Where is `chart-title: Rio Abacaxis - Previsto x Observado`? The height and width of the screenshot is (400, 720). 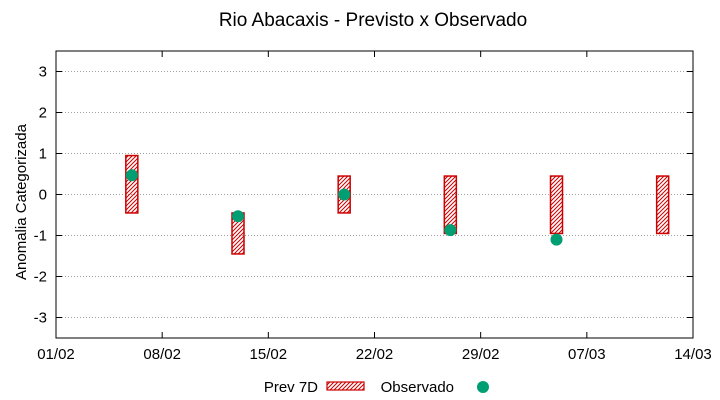
chart-title: Rio Abacaxis - Previsto x Observado is located at coordinates (373, 20).